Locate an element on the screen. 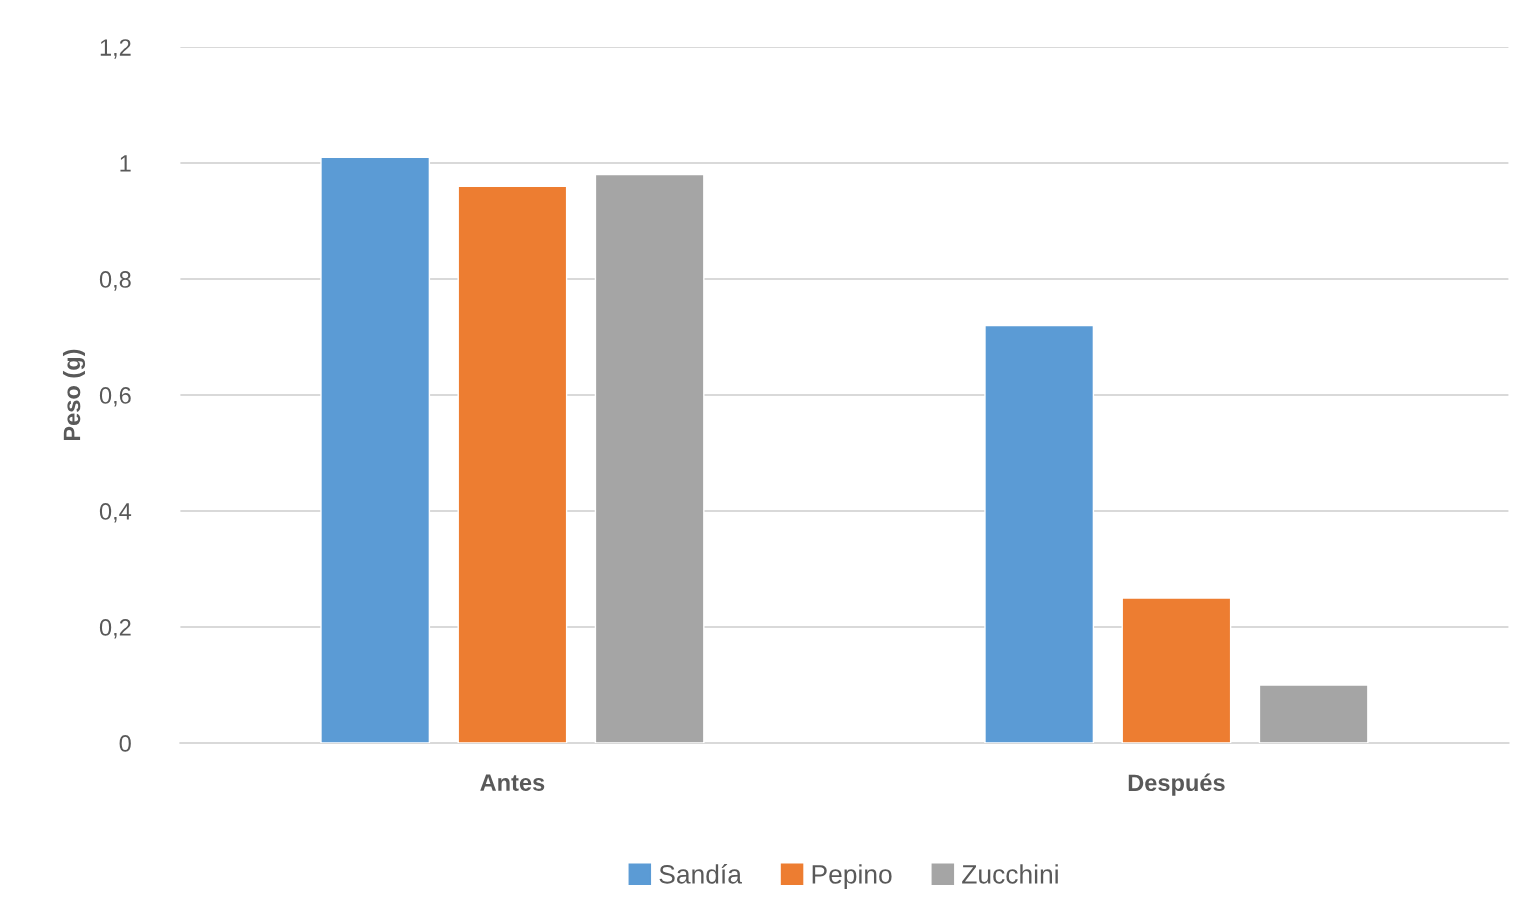  y-tick-label: 0,4 is located at coordinates (115, 513).